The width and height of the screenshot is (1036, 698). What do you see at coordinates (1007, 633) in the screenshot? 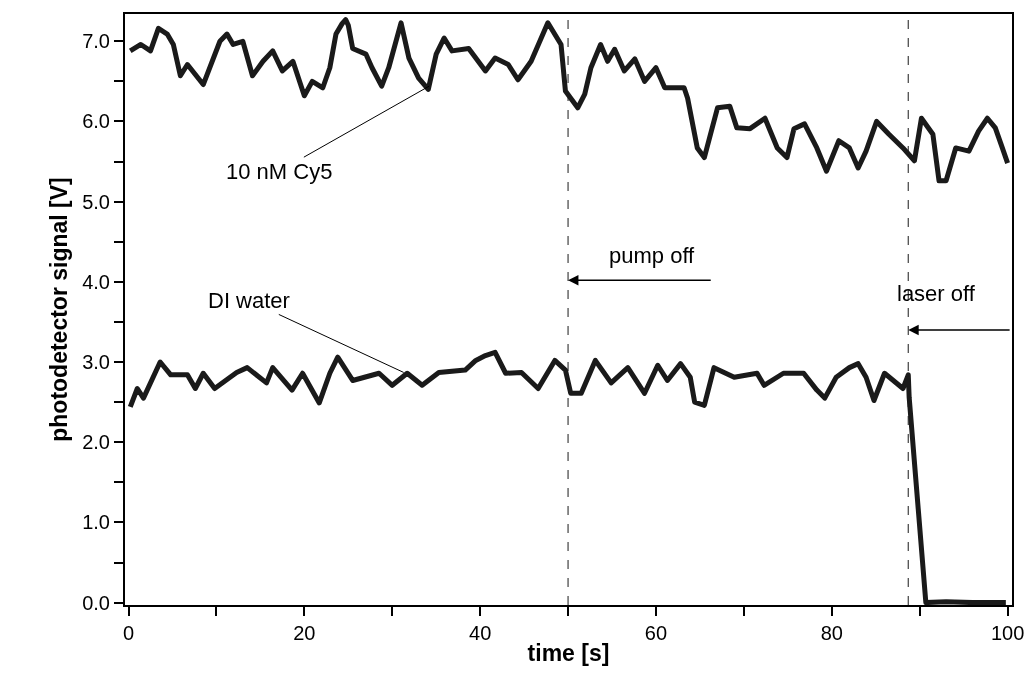
I see `x-tick-label: 100` at bounding box center [1007, 633].